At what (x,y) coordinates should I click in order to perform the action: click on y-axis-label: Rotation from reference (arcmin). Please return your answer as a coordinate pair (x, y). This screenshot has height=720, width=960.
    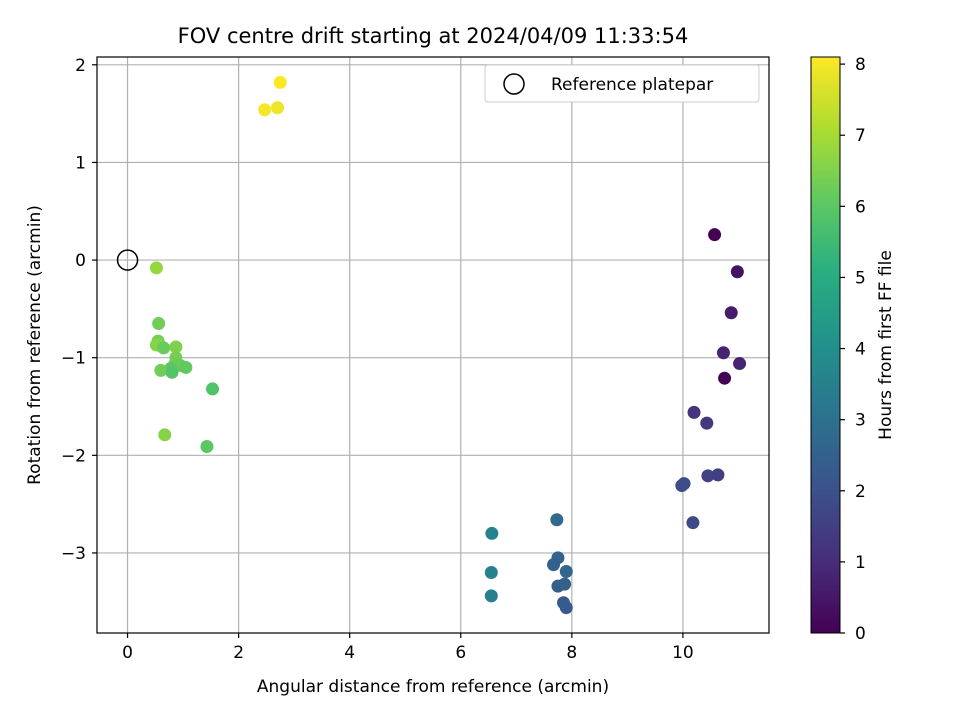
    Looking at the image, I should click on (35, 345).